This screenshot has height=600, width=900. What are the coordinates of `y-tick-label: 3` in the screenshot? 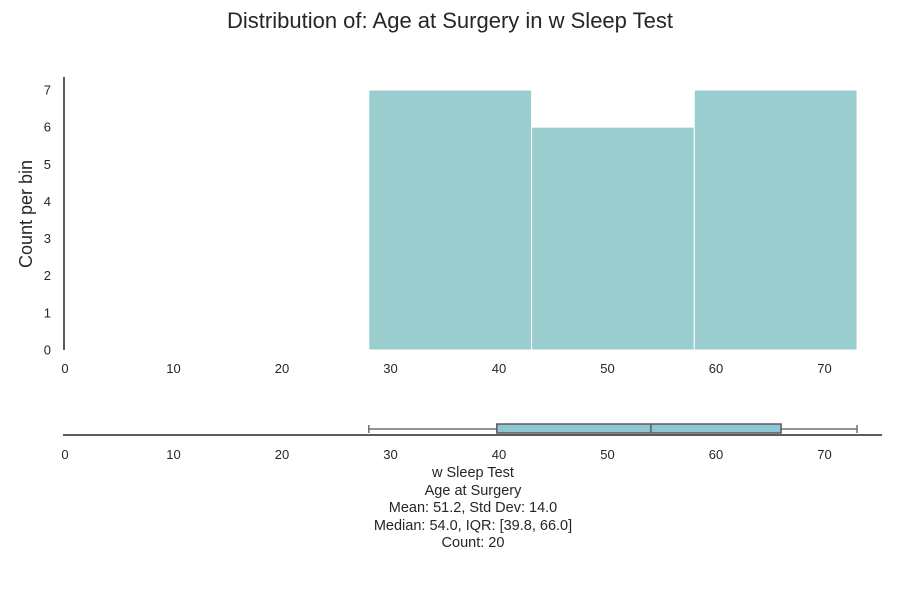 It's located at (47, 238).